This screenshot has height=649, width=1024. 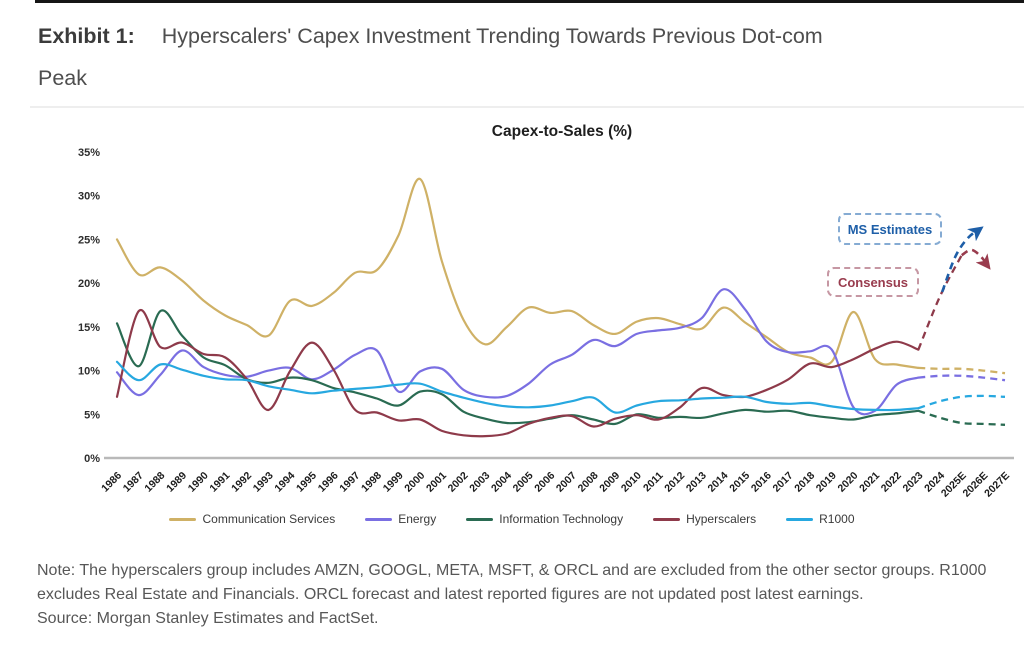 What do you see at coordinates (891, 482) in the screenshot?
I see `x-tick-label: 2022` at bounding box center [891, 482].